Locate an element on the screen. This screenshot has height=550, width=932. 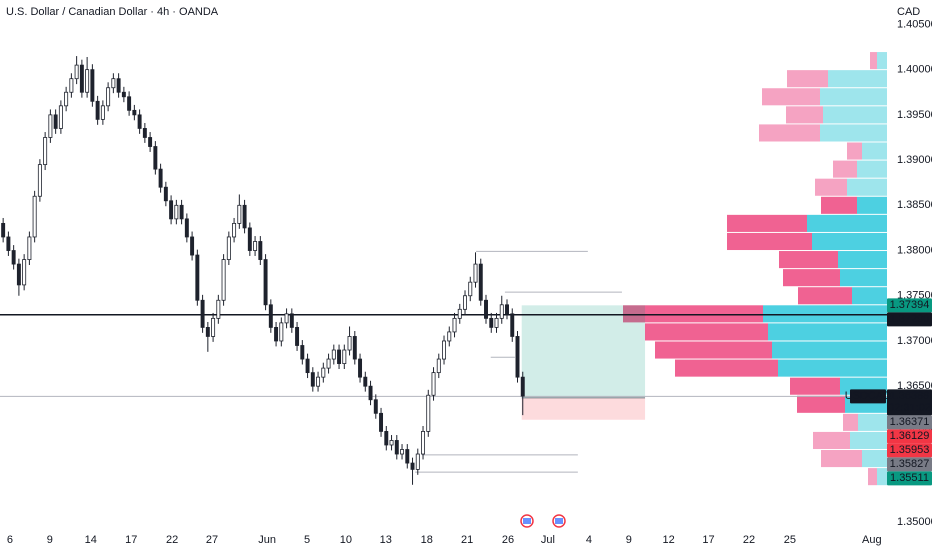
position-stop-zone is located at coordinates (583, 408).